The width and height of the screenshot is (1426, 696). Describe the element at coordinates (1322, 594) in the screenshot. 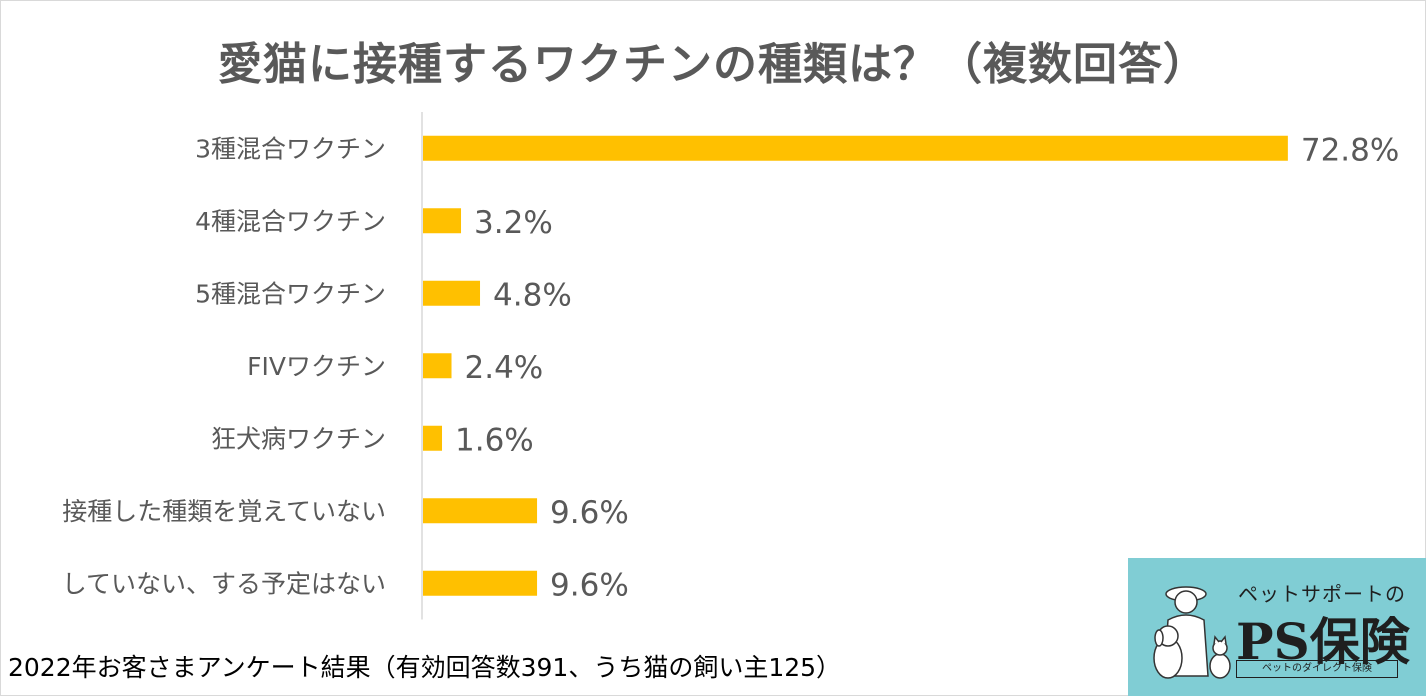

I see `logo-tagline: ペットサポートの` at that location.